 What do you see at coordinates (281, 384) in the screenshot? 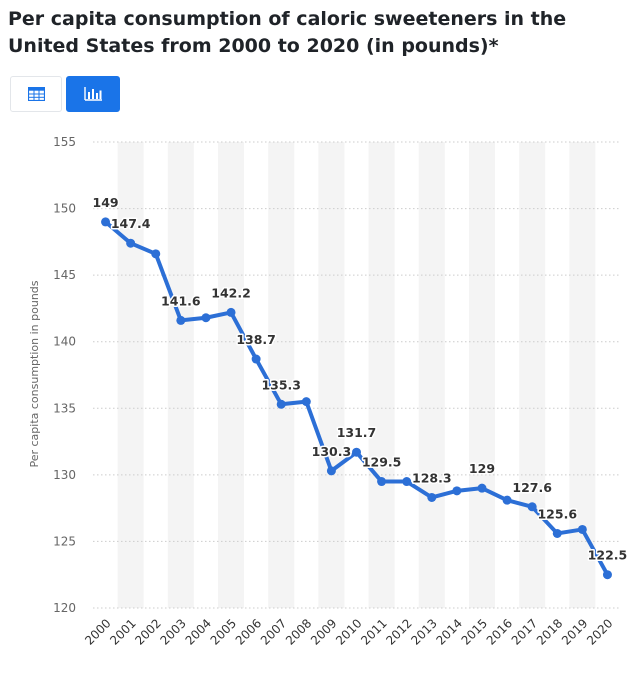
I see `data-label-2007: 135.3` at bounding box center [281, 384].